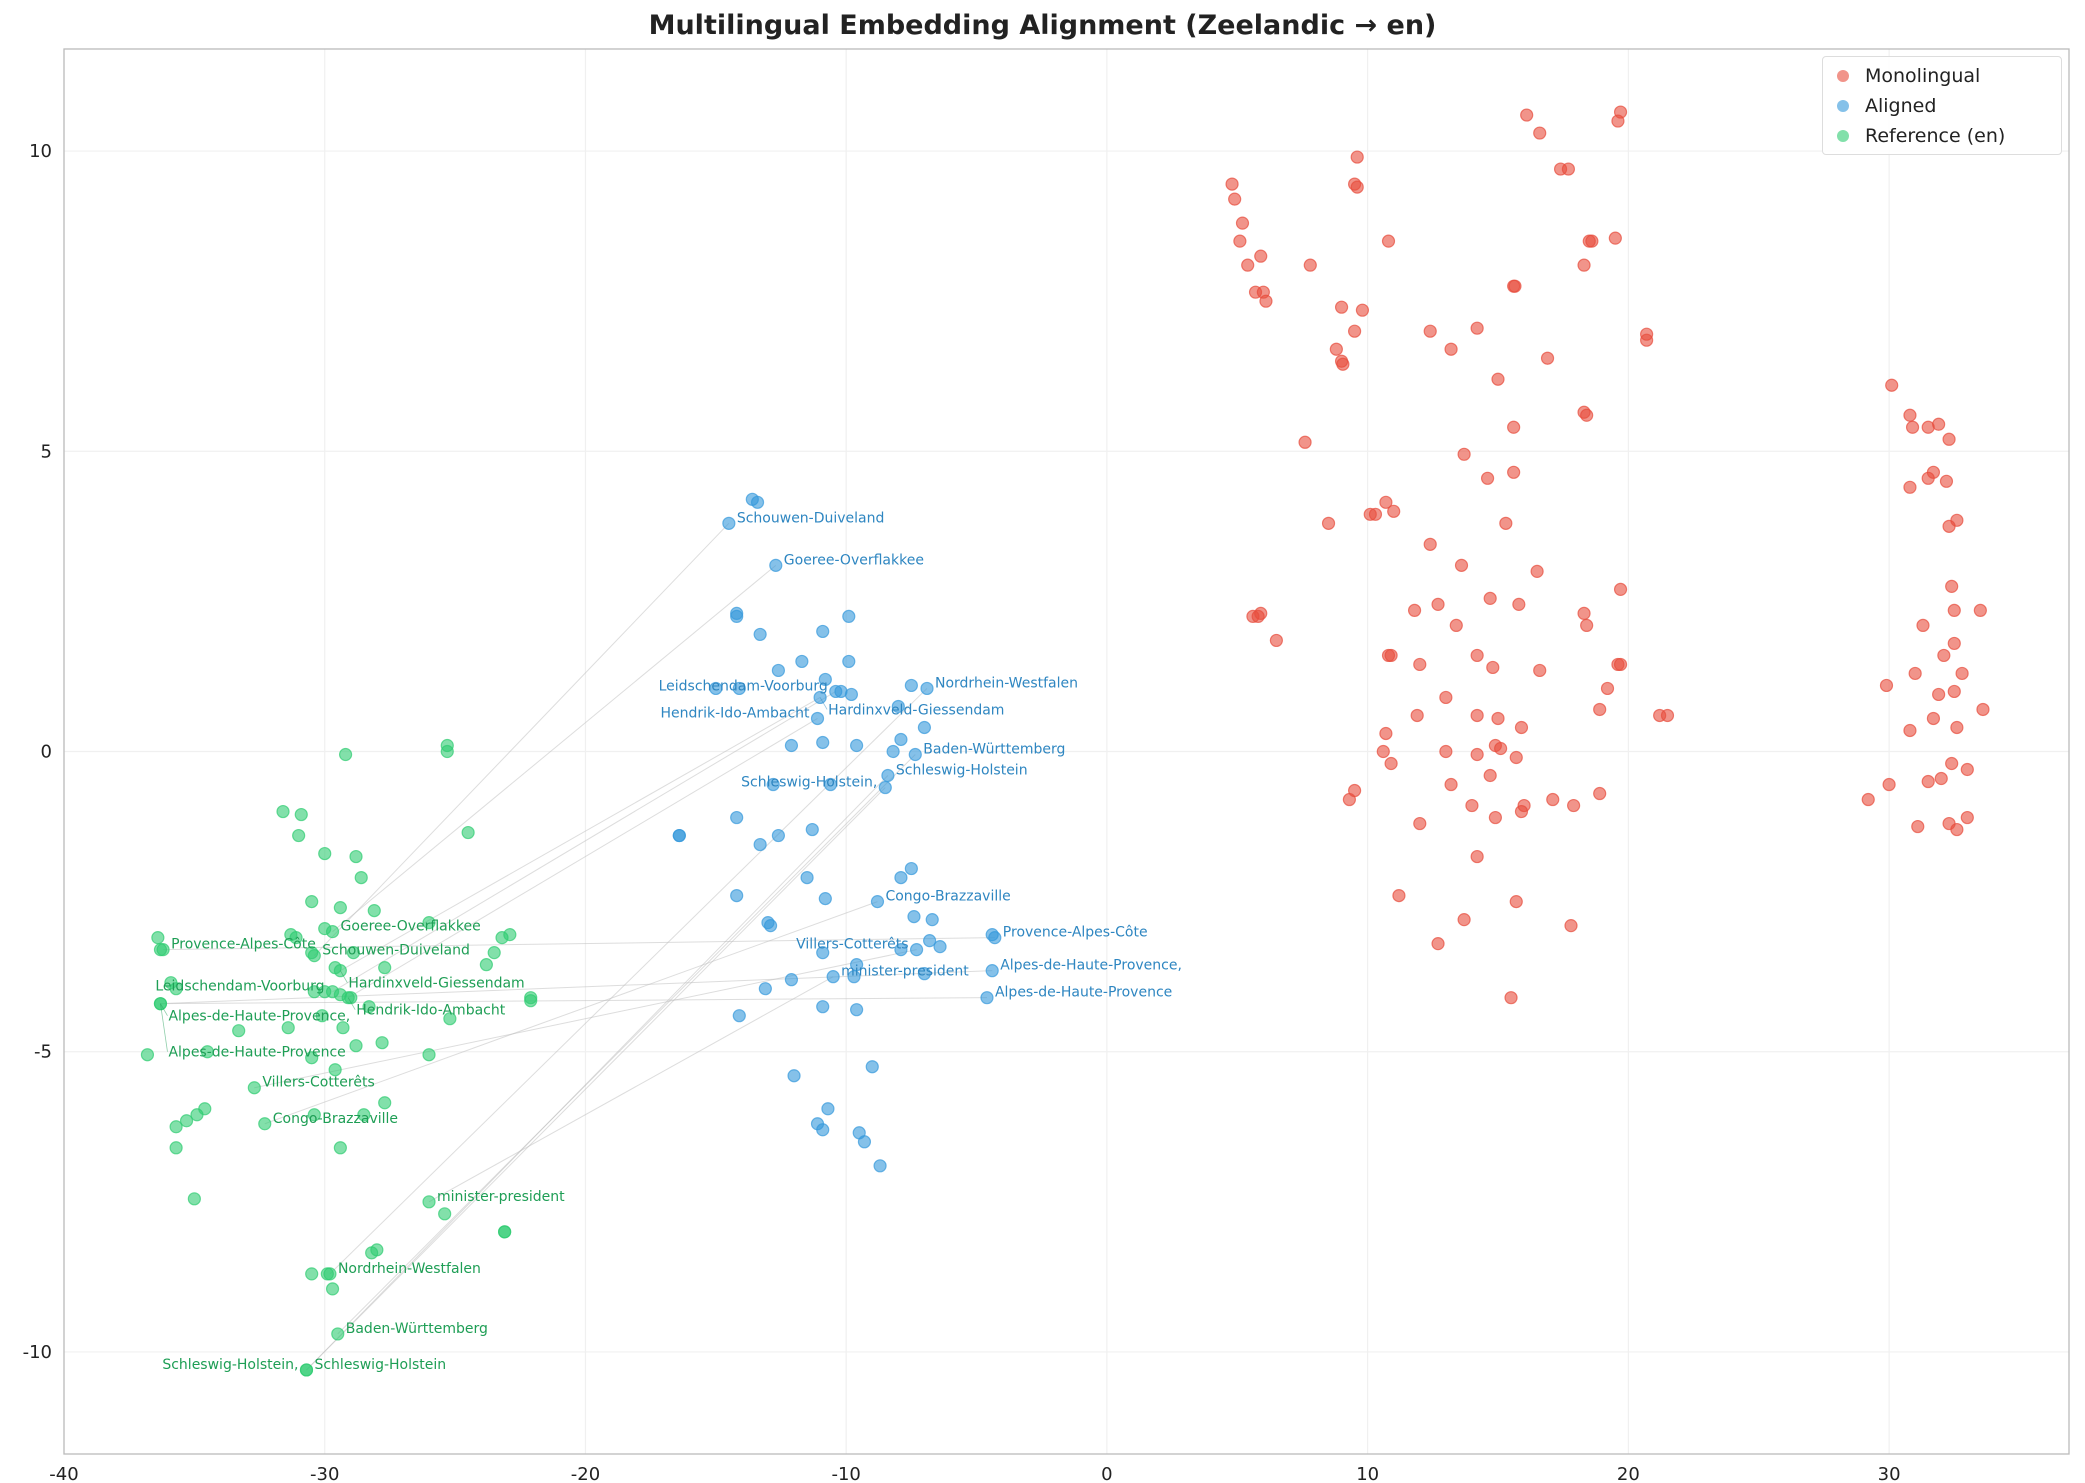 This screenshot has height=1483, width=2085. What do you see at coordinates (1889, 1473) in the screenshot?
I see `x-tick-label: 30` at bounding box center [1889, 1473].